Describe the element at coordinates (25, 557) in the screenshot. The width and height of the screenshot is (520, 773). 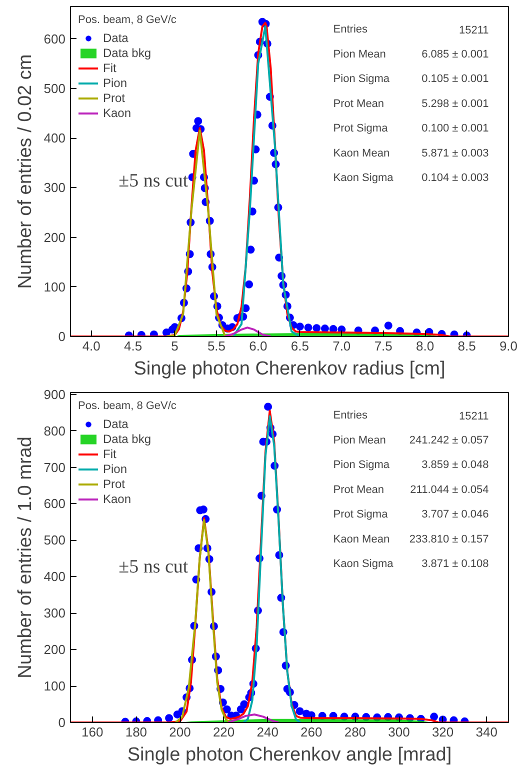
I see `y-axis-title: Number of entries / 1.0 mrad` at that location.